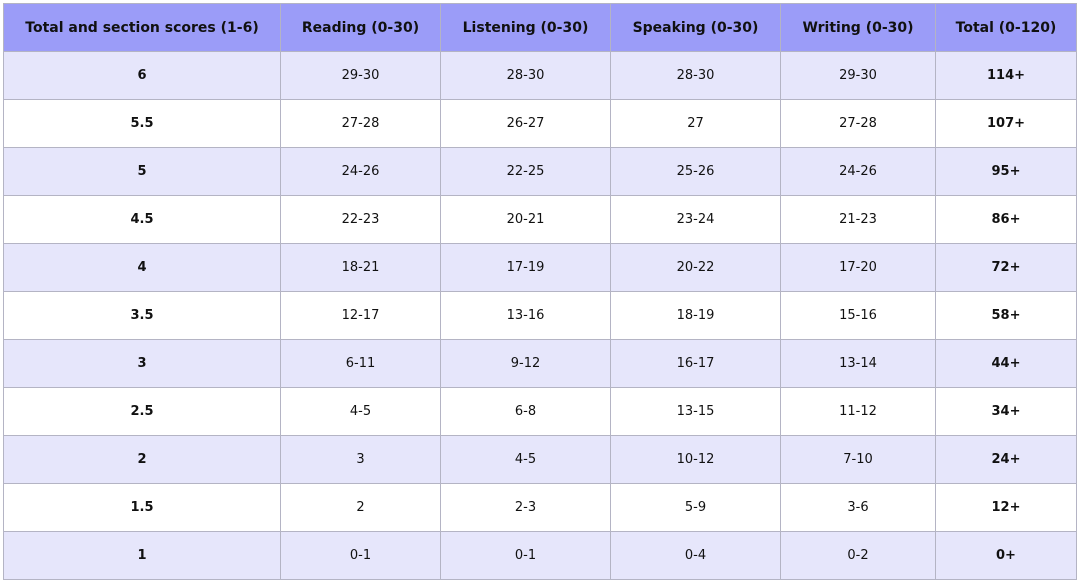  I want to click on section-cell: 21-23, so click(858, 219).